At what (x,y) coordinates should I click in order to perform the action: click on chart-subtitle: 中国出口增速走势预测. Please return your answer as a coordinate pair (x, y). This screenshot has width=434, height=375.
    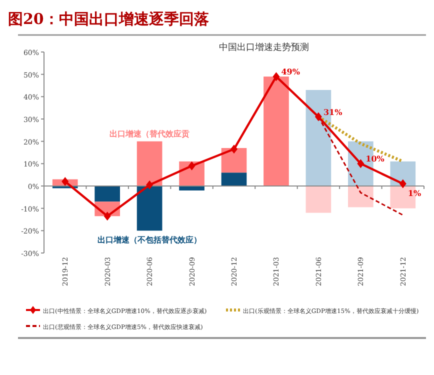
    Looking at the image, I should click on (264, 47).